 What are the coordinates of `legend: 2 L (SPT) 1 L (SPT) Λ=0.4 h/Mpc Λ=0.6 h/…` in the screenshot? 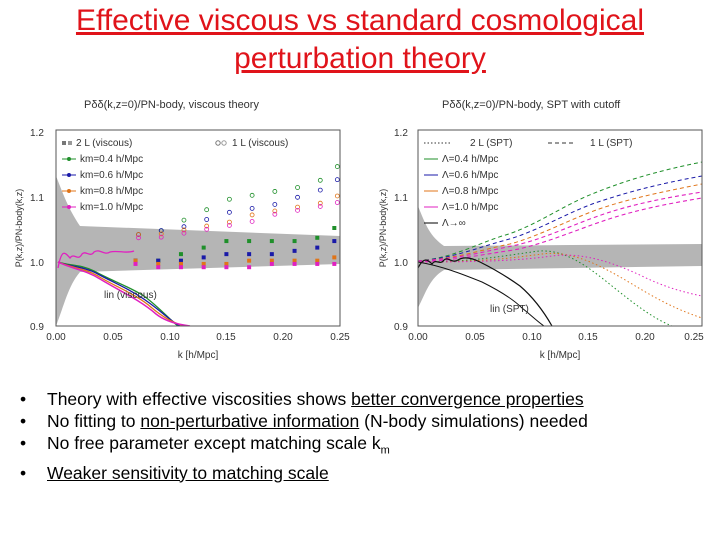 It's located at (528, 183).